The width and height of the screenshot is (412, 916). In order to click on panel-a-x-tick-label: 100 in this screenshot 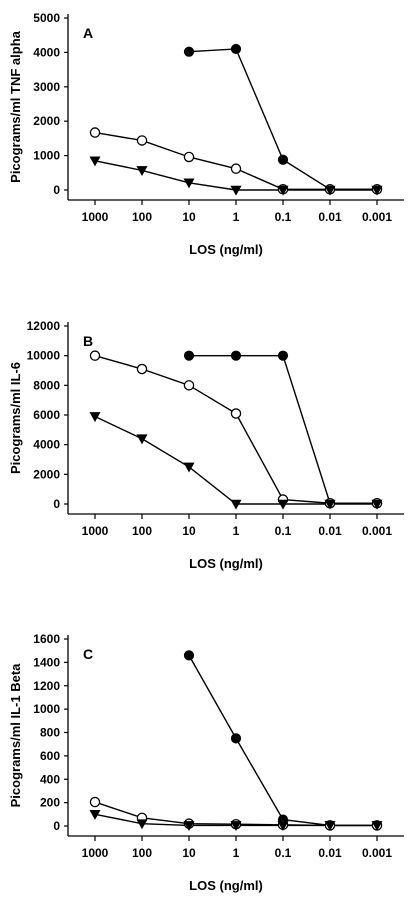, I will do `click(142, 217)`.